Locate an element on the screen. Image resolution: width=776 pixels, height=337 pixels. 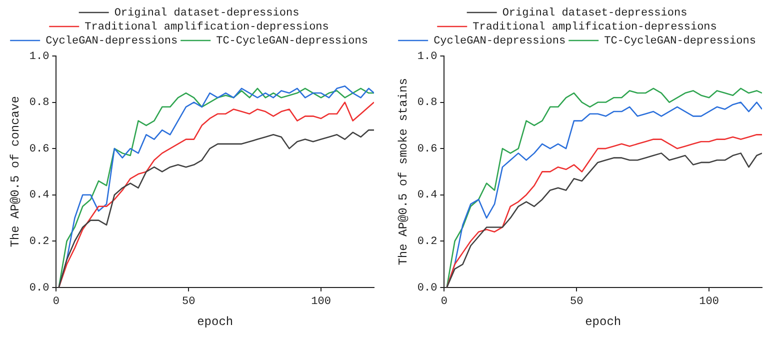
y-axis-title: The AP@0.5 of concave is located at coordinates (15, 172).